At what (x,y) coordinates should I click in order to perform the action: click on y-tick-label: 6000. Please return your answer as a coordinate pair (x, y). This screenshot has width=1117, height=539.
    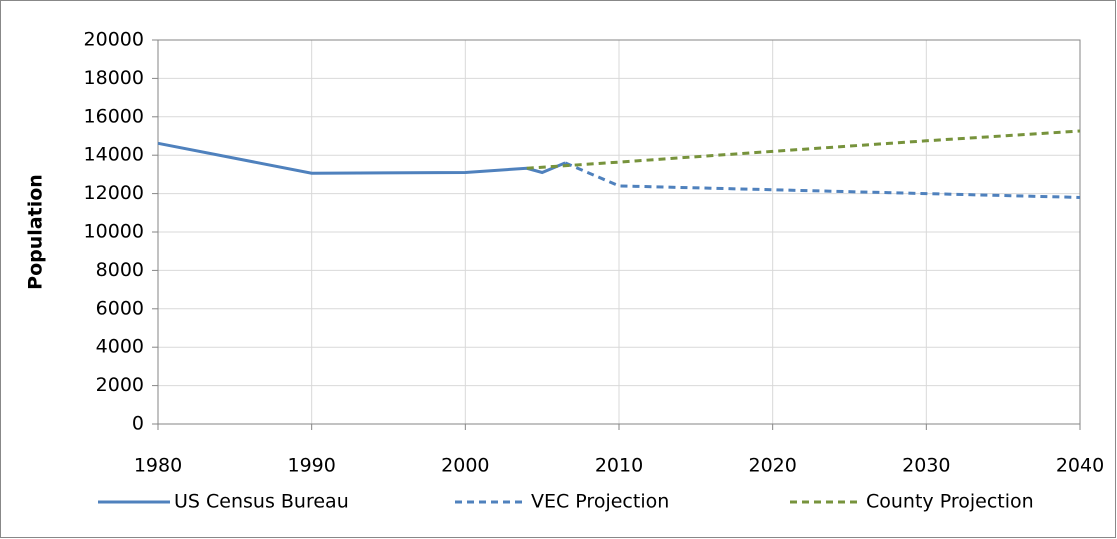
    Looking at the image, I should click on (120, 308).